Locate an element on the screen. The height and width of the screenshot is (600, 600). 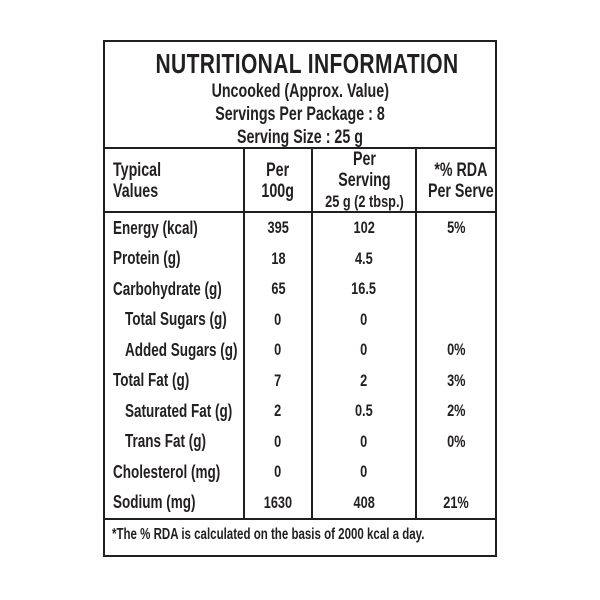
rda-text: 2% is located at coordinates (456, 411).